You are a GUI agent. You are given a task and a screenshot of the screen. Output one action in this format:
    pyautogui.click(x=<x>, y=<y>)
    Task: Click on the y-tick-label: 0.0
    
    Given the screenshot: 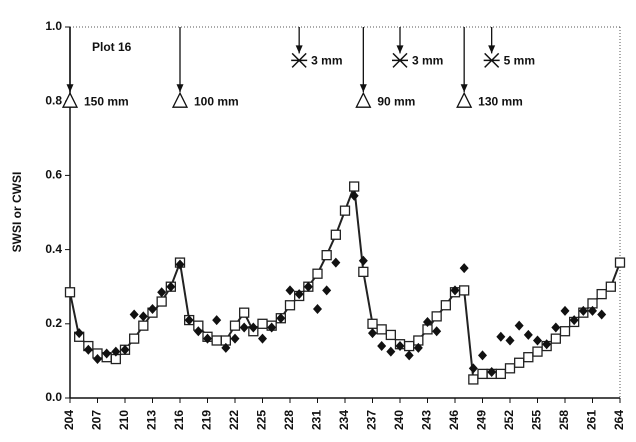 What is the action you would take?
    pyautogui.click(x=53, y=397)
    